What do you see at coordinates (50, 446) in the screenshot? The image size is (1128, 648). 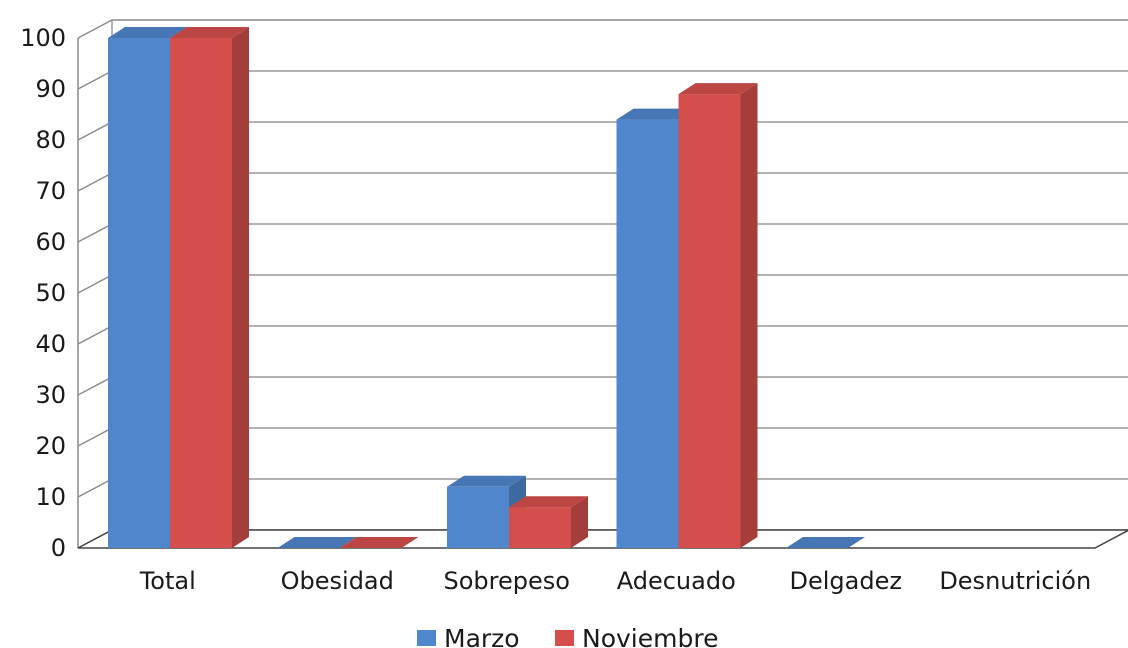 I see `y-tick-label: 20` at bounding box center [50, 446].